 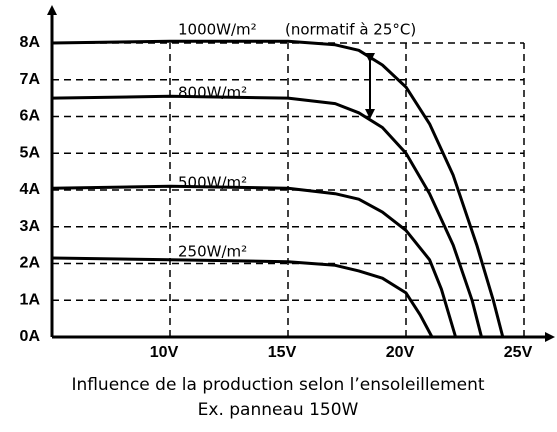 I want to click on x-tick-label: 15V, so click(x=282, y=352).